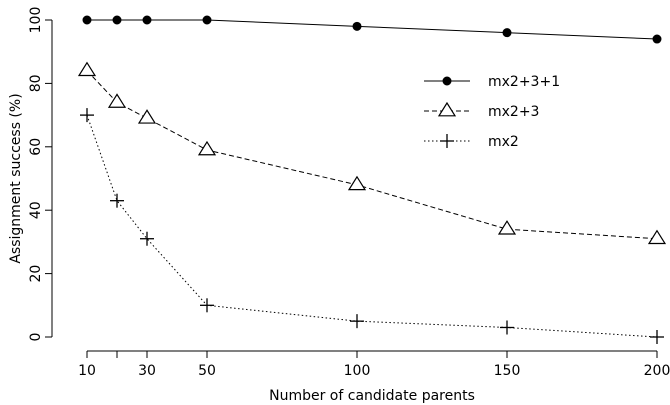 Image resolution: width=670 pixels, height=405 pixels. What do you see at coordinates (657, 371) in the screenshot?
I see `x-tick-label: 200` at bounding box center [657, 371].